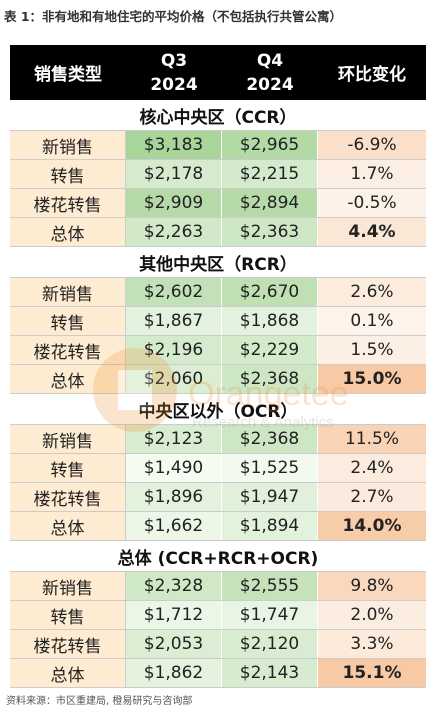 This screenshot has width=435, height=711. What do you see at coordinates (372, 586) in the screenshot?
I see `qoq-change-cell: 9.8%` at bounding box center [372, 586].